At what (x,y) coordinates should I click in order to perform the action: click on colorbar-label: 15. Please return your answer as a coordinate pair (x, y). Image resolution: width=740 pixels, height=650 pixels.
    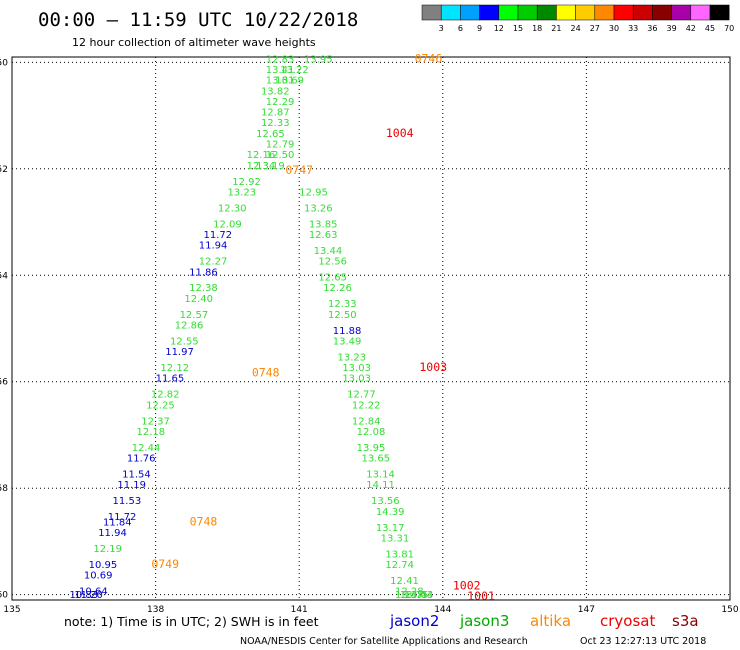
    Looking at the image, I should click on (518, 28).